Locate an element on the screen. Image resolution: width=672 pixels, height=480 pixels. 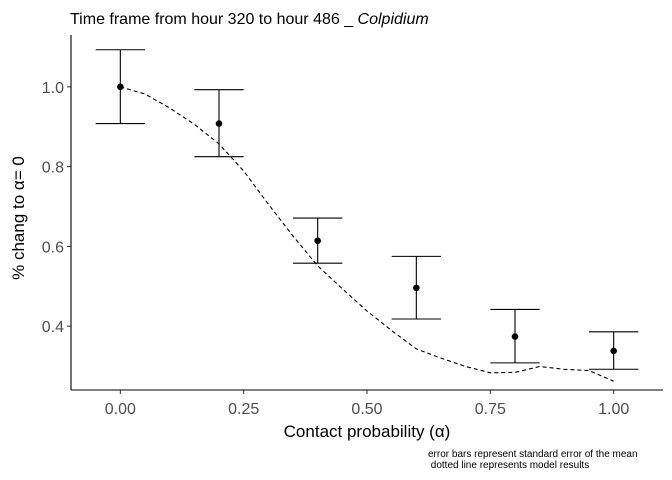
x-axis-ticks: 0.00 0.25 0.50 0.75 1.00 is located at coordinates (367, 404).